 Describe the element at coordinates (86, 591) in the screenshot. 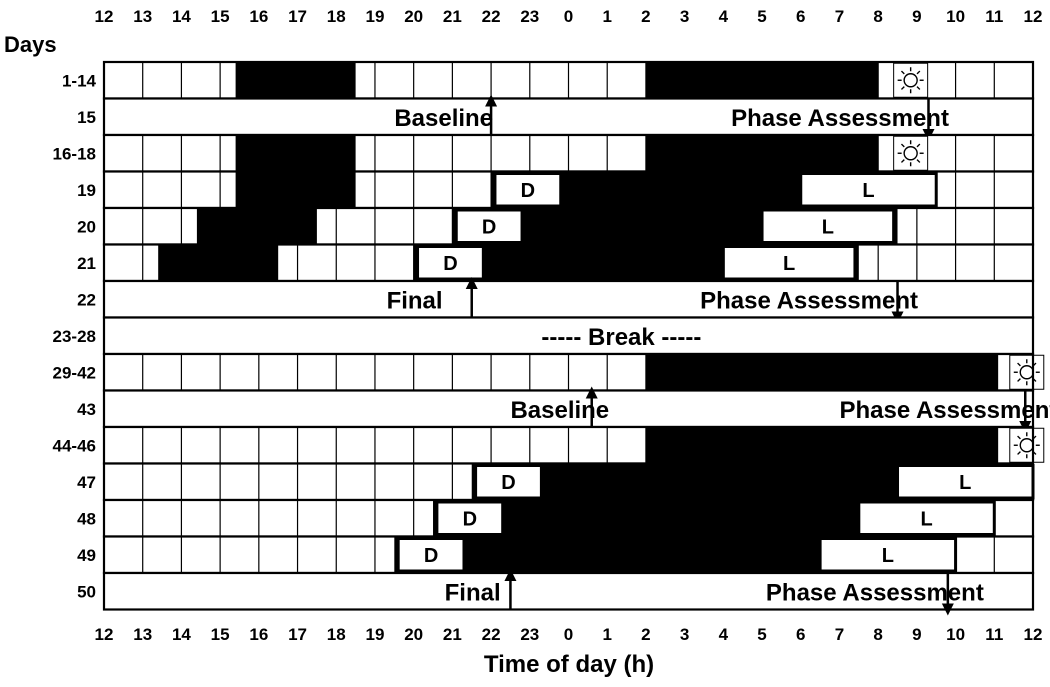

I see `day-label: 50` at that location.